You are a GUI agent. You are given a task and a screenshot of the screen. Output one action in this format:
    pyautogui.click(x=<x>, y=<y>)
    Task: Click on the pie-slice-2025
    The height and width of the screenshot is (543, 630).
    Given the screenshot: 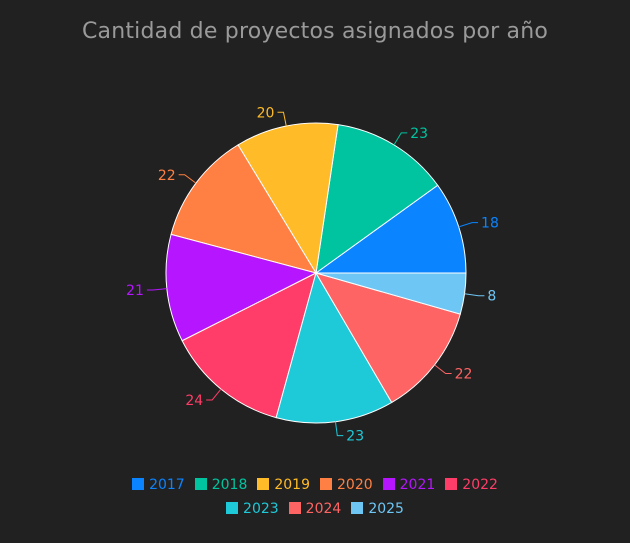 What is the action you would take?
    pyautogui.click(x=391, y=293)
    